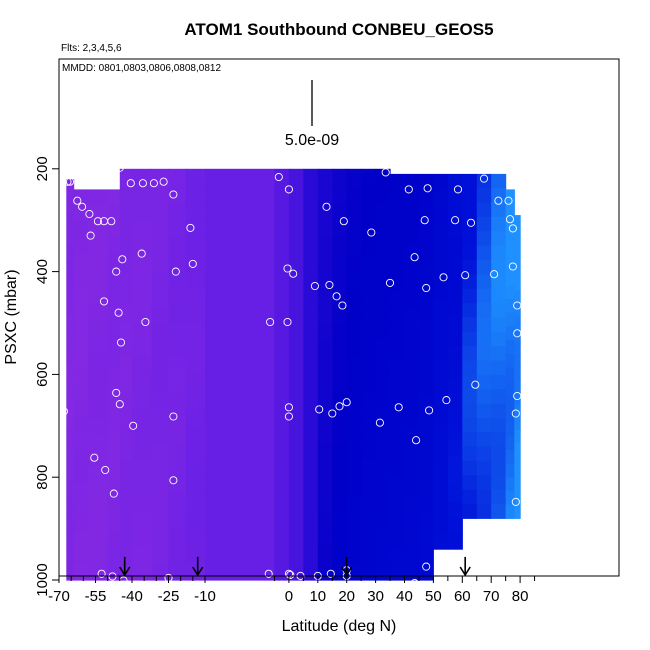 The width and height of the screenshot is (650, 650). I want to click on y-tick-label: 600, so click(42, 374).